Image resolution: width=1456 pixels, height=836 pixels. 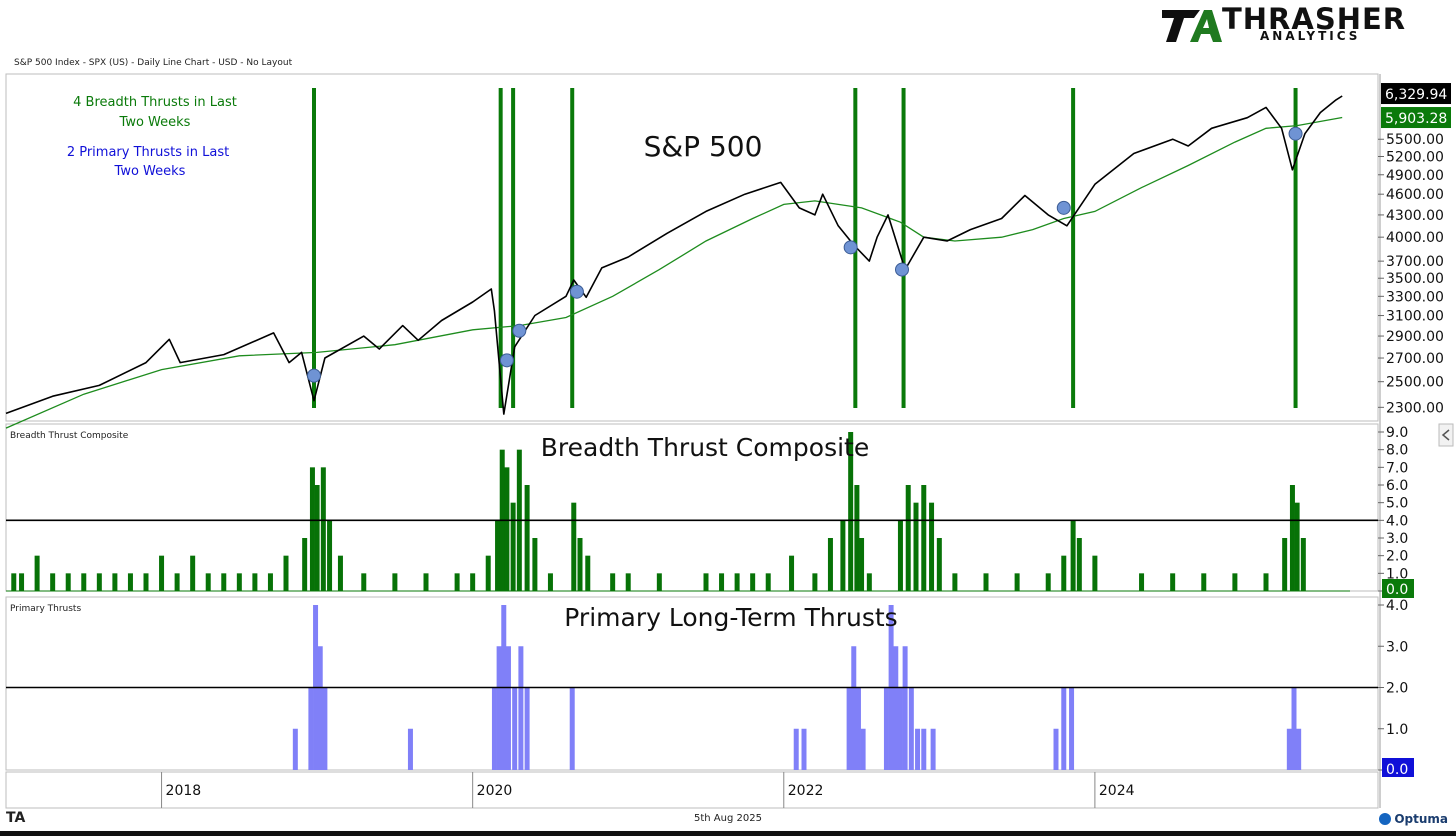 I want to click on breadth-axis-label: 1.0, so click(x=1397, y=574).